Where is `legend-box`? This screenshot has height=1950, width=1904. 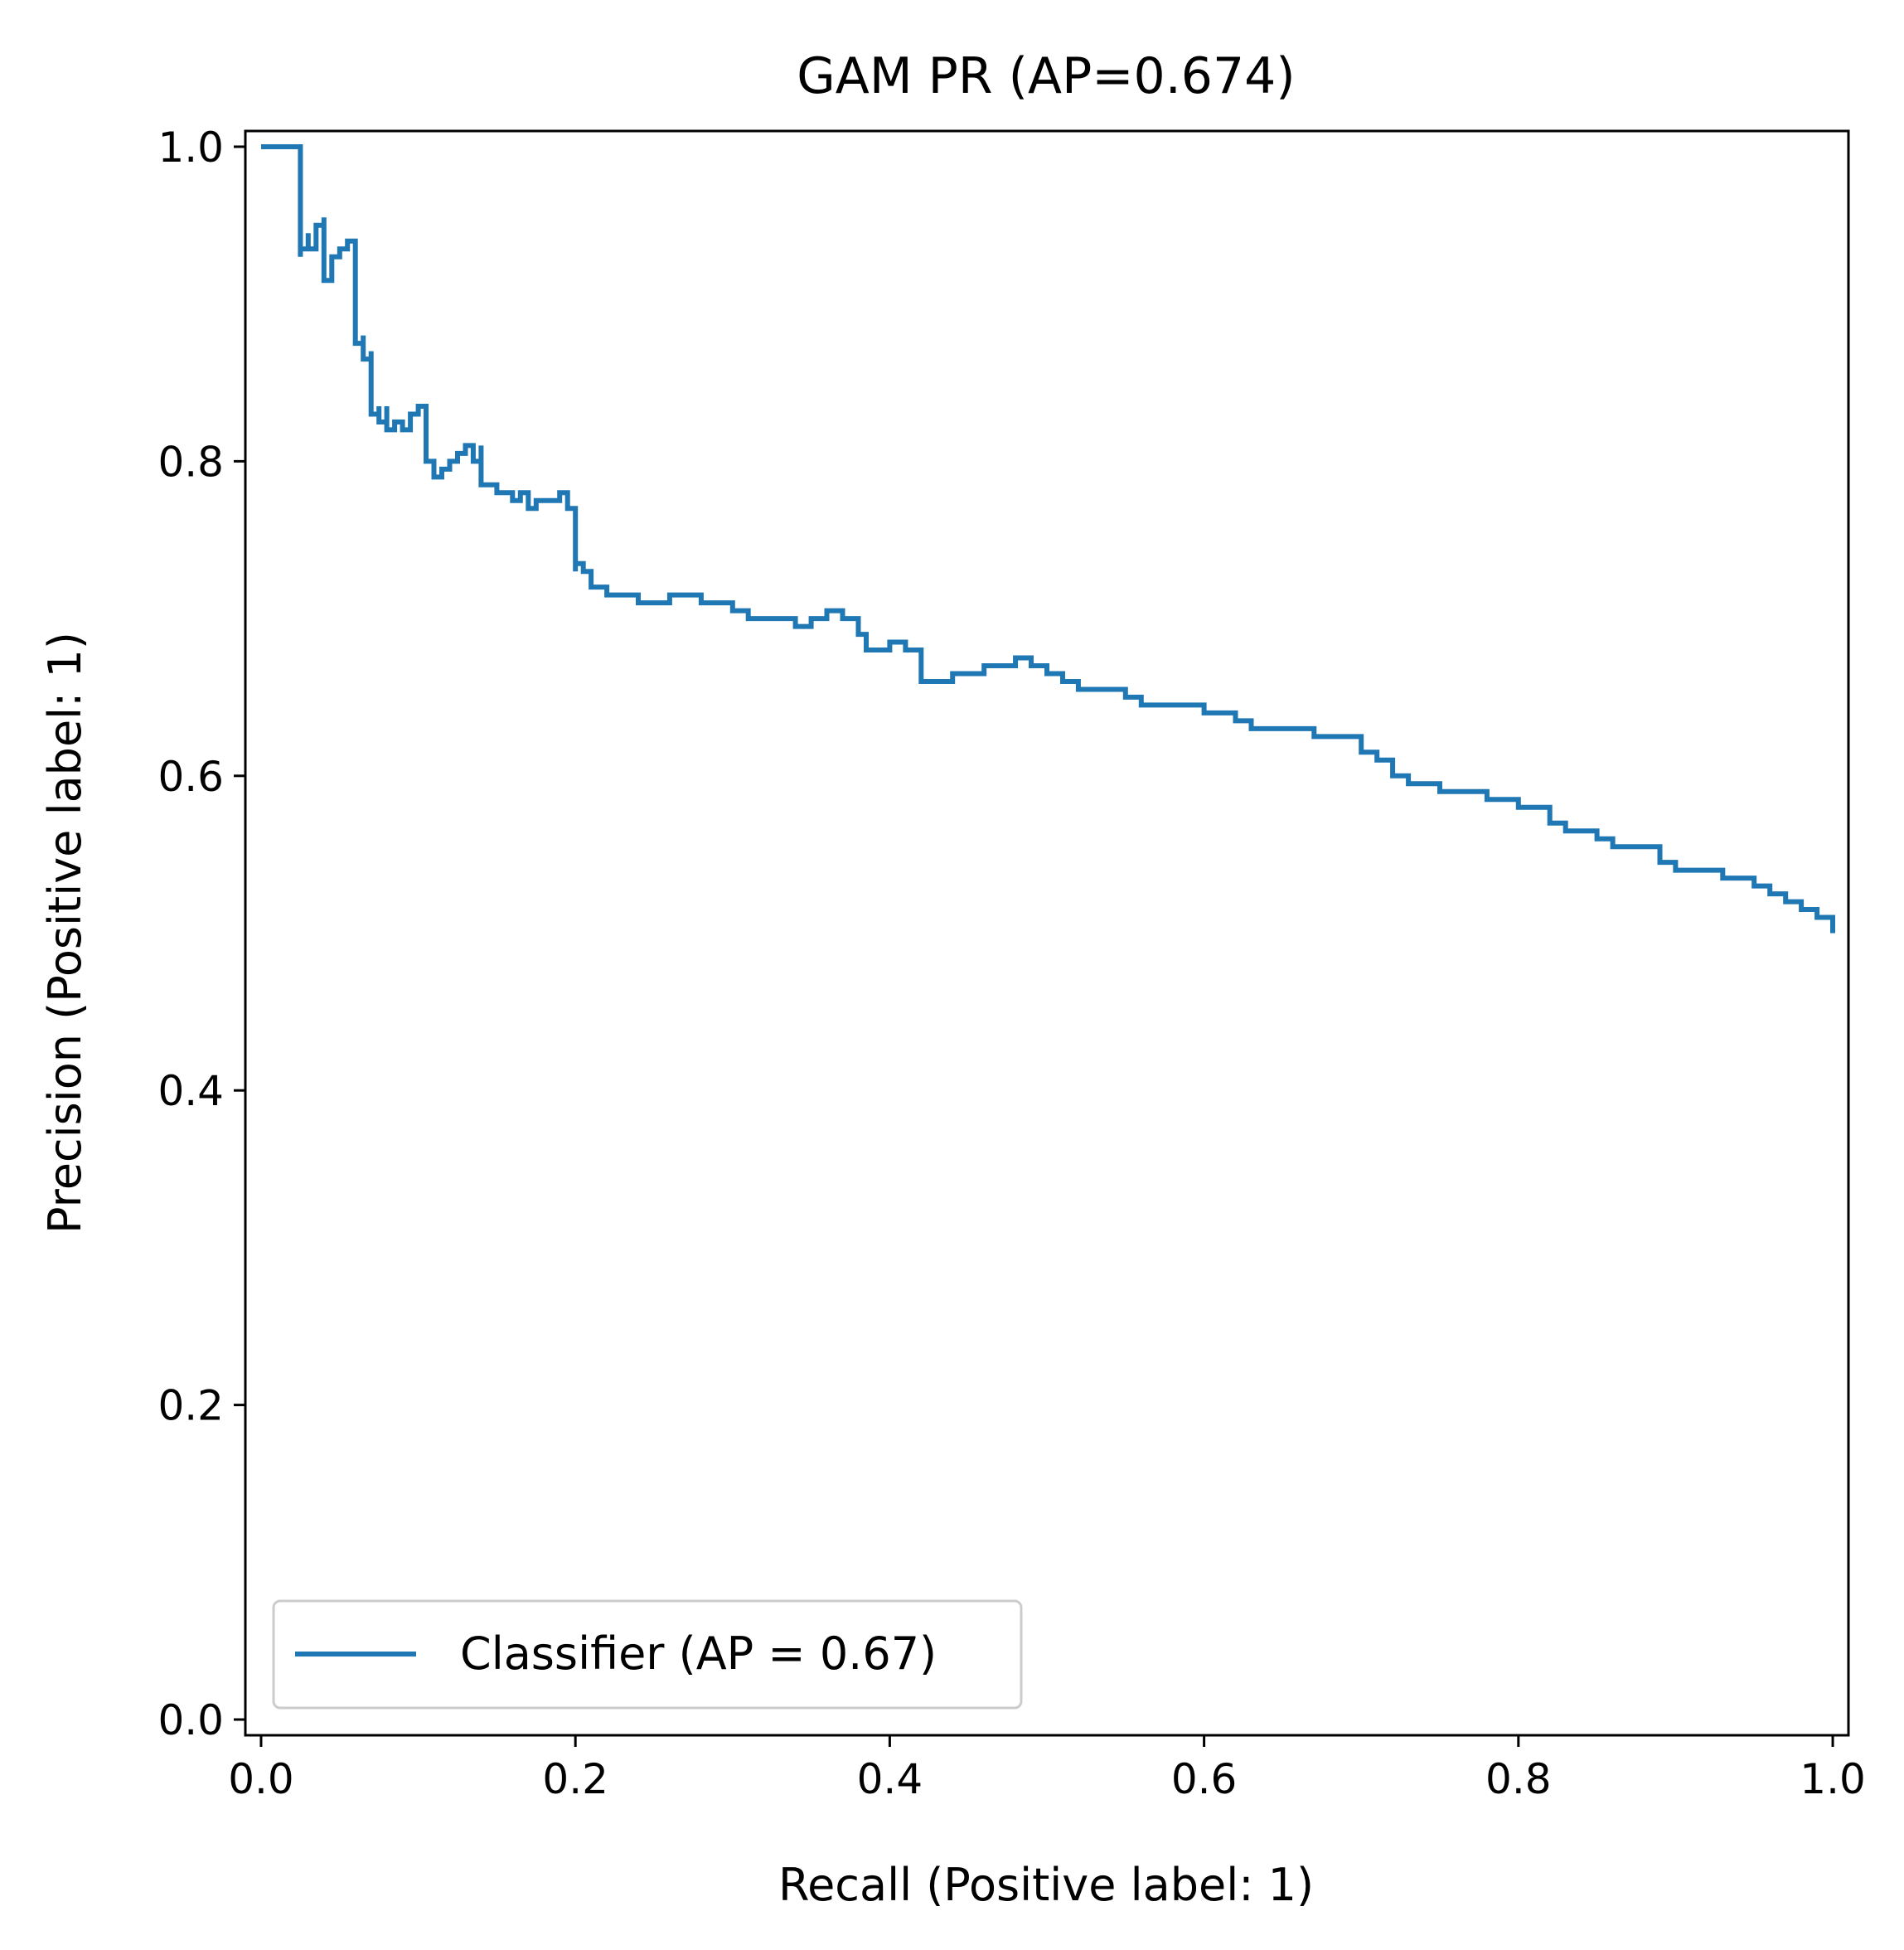
legend-box is located at coordinates (647, 1654).